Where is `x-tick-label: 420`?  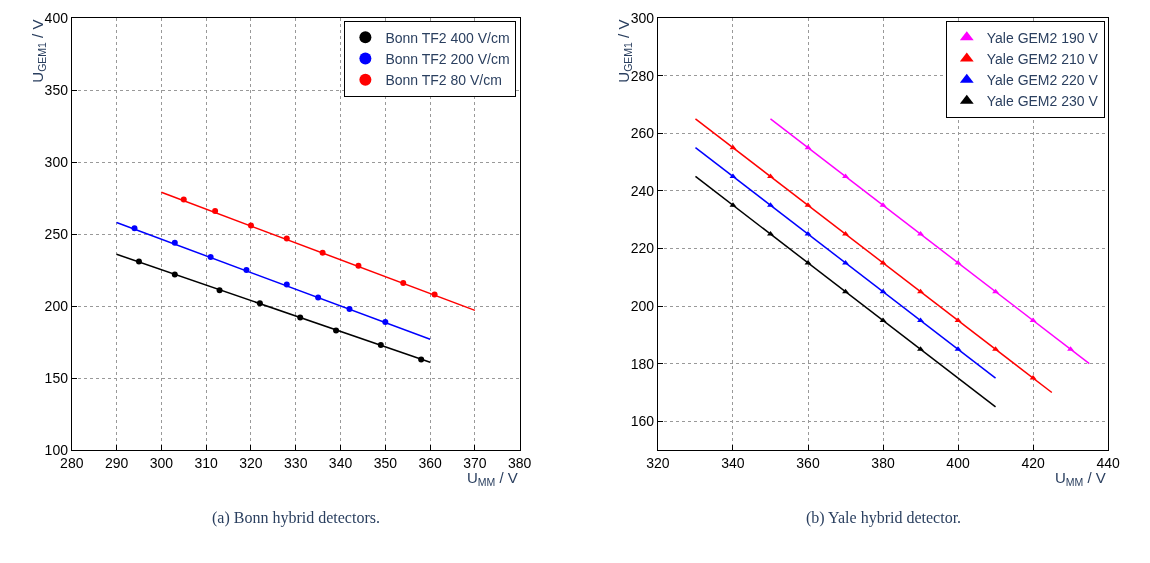 x-tick-label: 420 is located at coordinates (1033, 462).